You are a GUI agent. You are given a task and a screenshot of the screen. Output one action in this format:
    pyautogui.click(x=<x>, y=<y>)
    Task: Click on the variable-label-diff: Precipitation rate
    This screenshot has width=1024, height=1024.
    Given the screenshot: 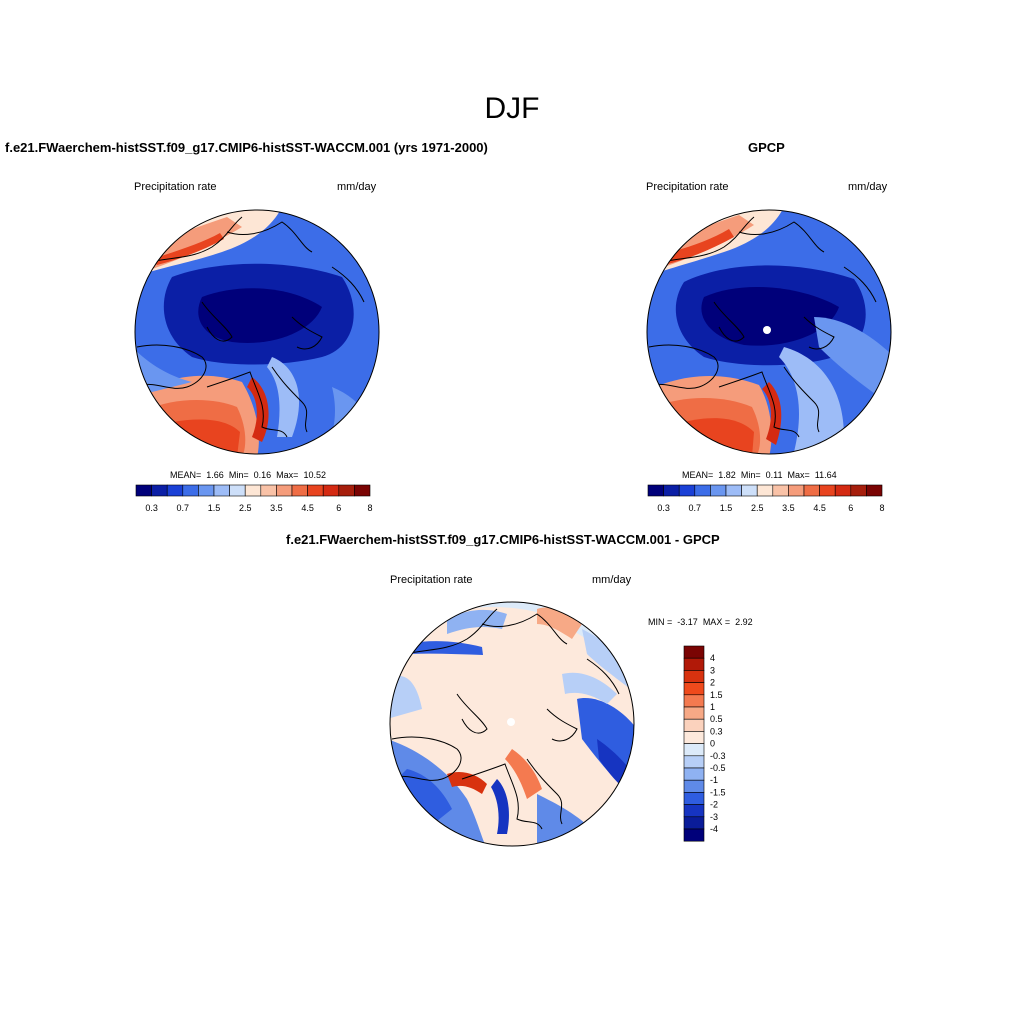 What is the action you would take?
    pyautogui.click(x=431, y=580)
    